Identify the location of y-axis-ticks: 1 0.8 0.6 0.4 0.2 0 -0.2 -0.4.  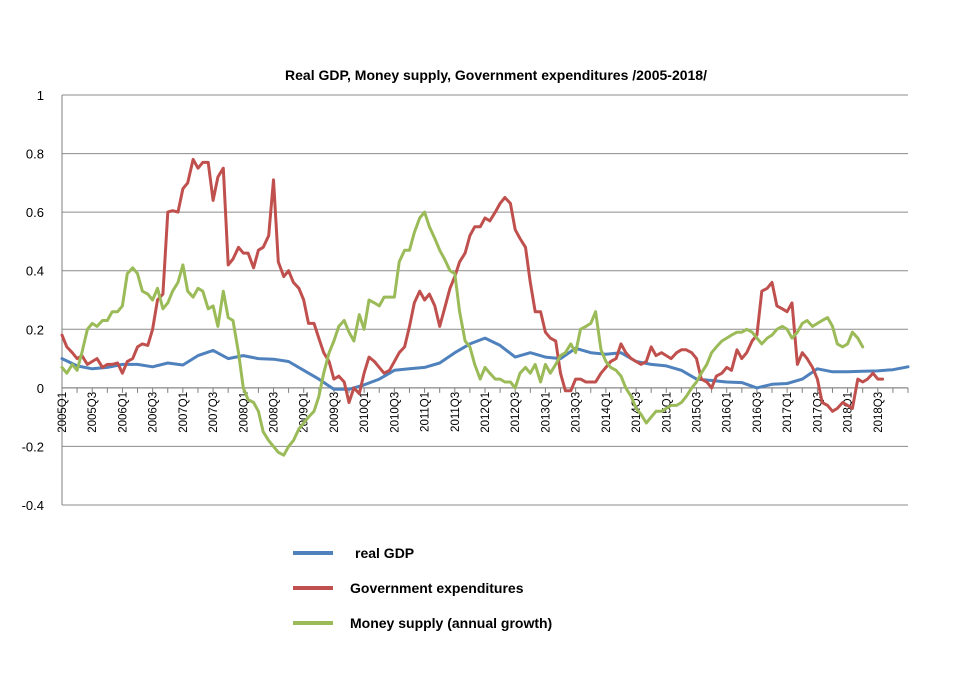
(33, 300).